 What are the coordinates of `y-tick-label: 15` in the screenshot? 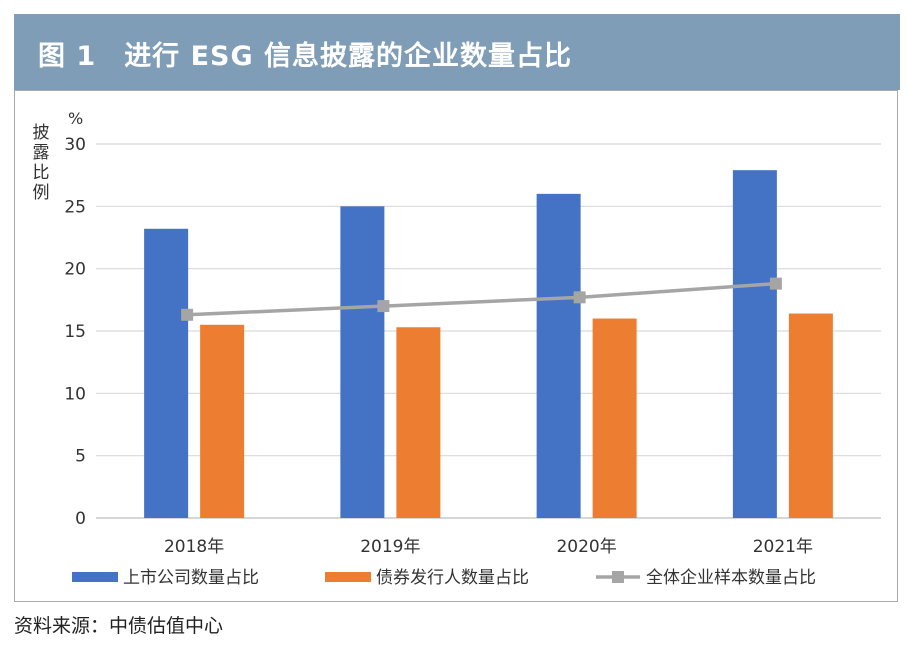 It's located at (75, 332).